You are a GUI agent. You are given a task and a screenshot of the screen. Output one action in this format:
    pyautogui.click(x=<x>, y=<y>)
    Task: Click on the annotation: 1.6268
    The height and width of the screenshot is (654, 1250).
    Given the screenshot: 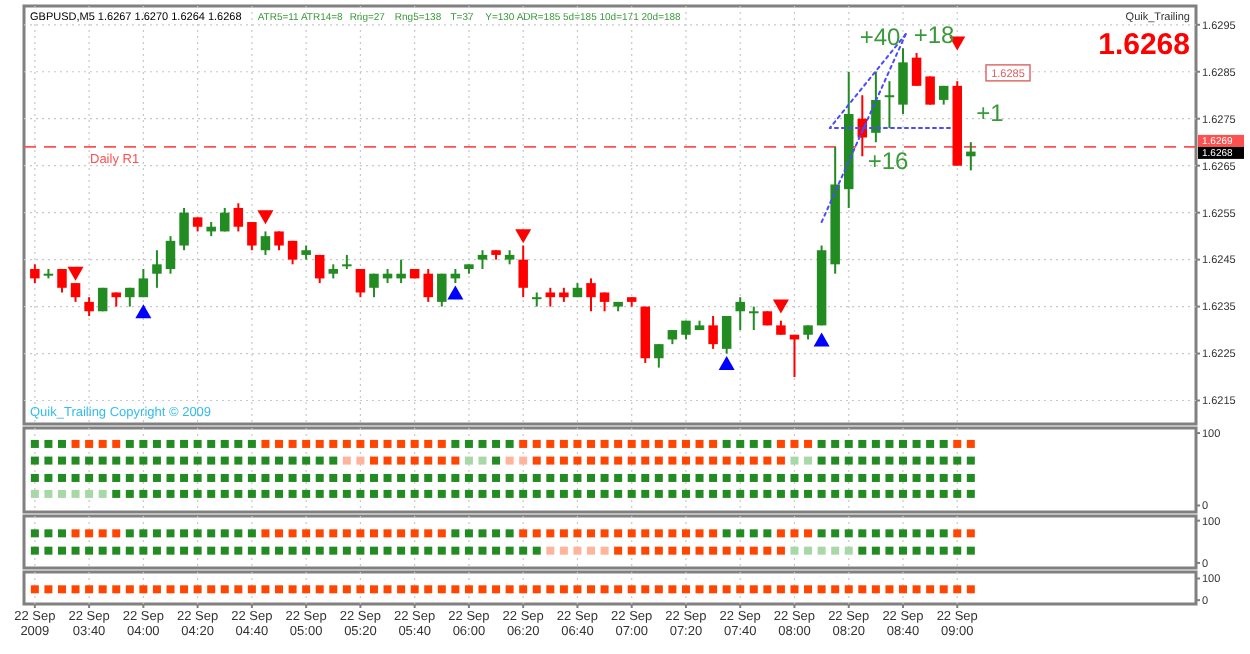 What is the action you would take?
    pyautogui.click(x=1144, y=45)
    